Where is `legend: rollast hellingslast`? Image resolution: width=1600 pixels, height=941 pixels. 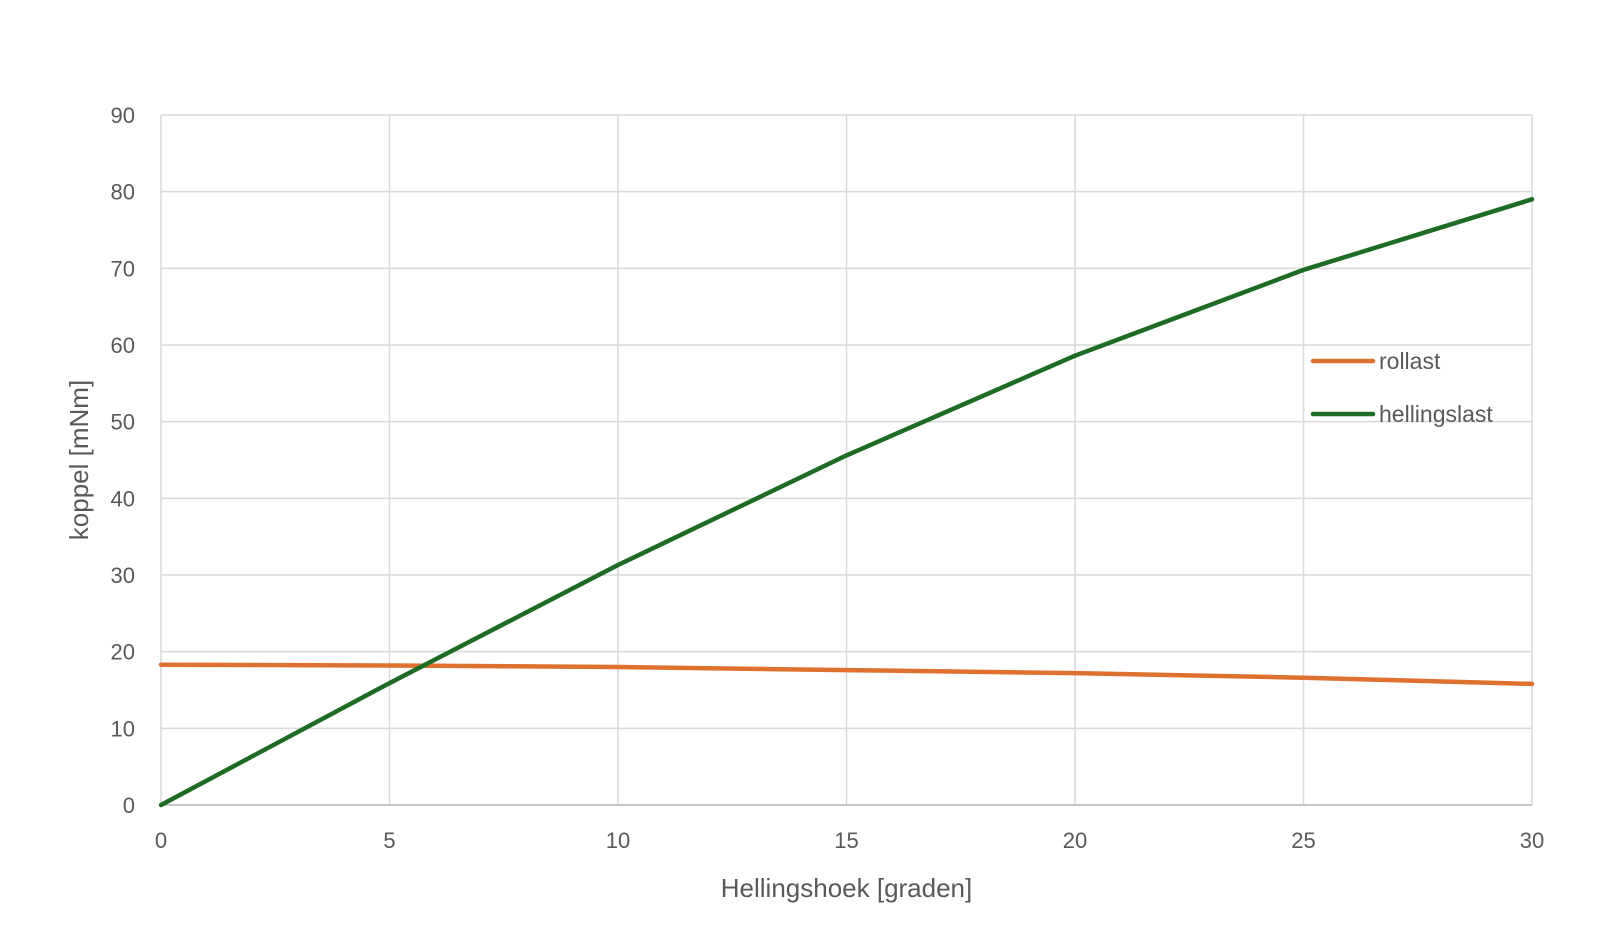
legend: rollast hellingslast is located at coordinates (1401, 387).